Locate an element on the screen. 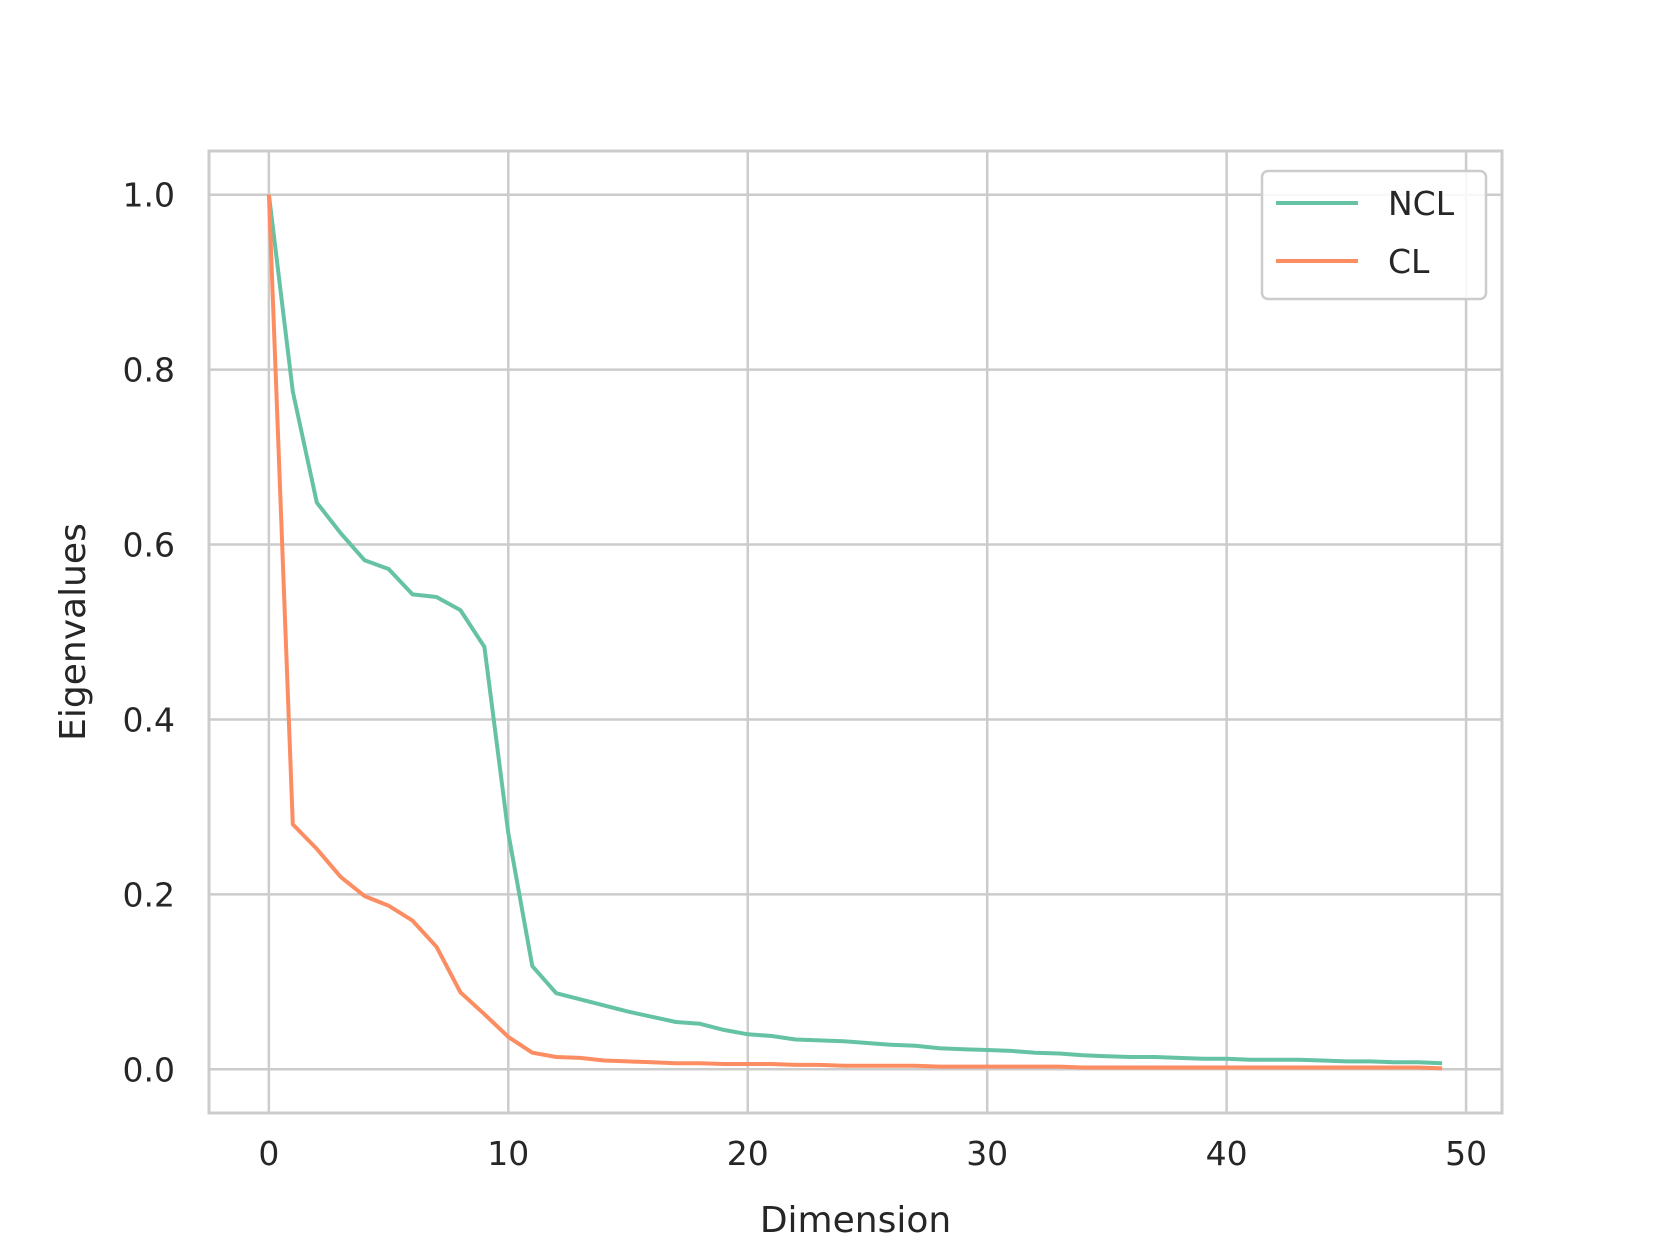 This screenshot has height=1245, width=1660. x-tick-labels: 0 10 20 30 40 50 is located at coordinates (872, 1153).